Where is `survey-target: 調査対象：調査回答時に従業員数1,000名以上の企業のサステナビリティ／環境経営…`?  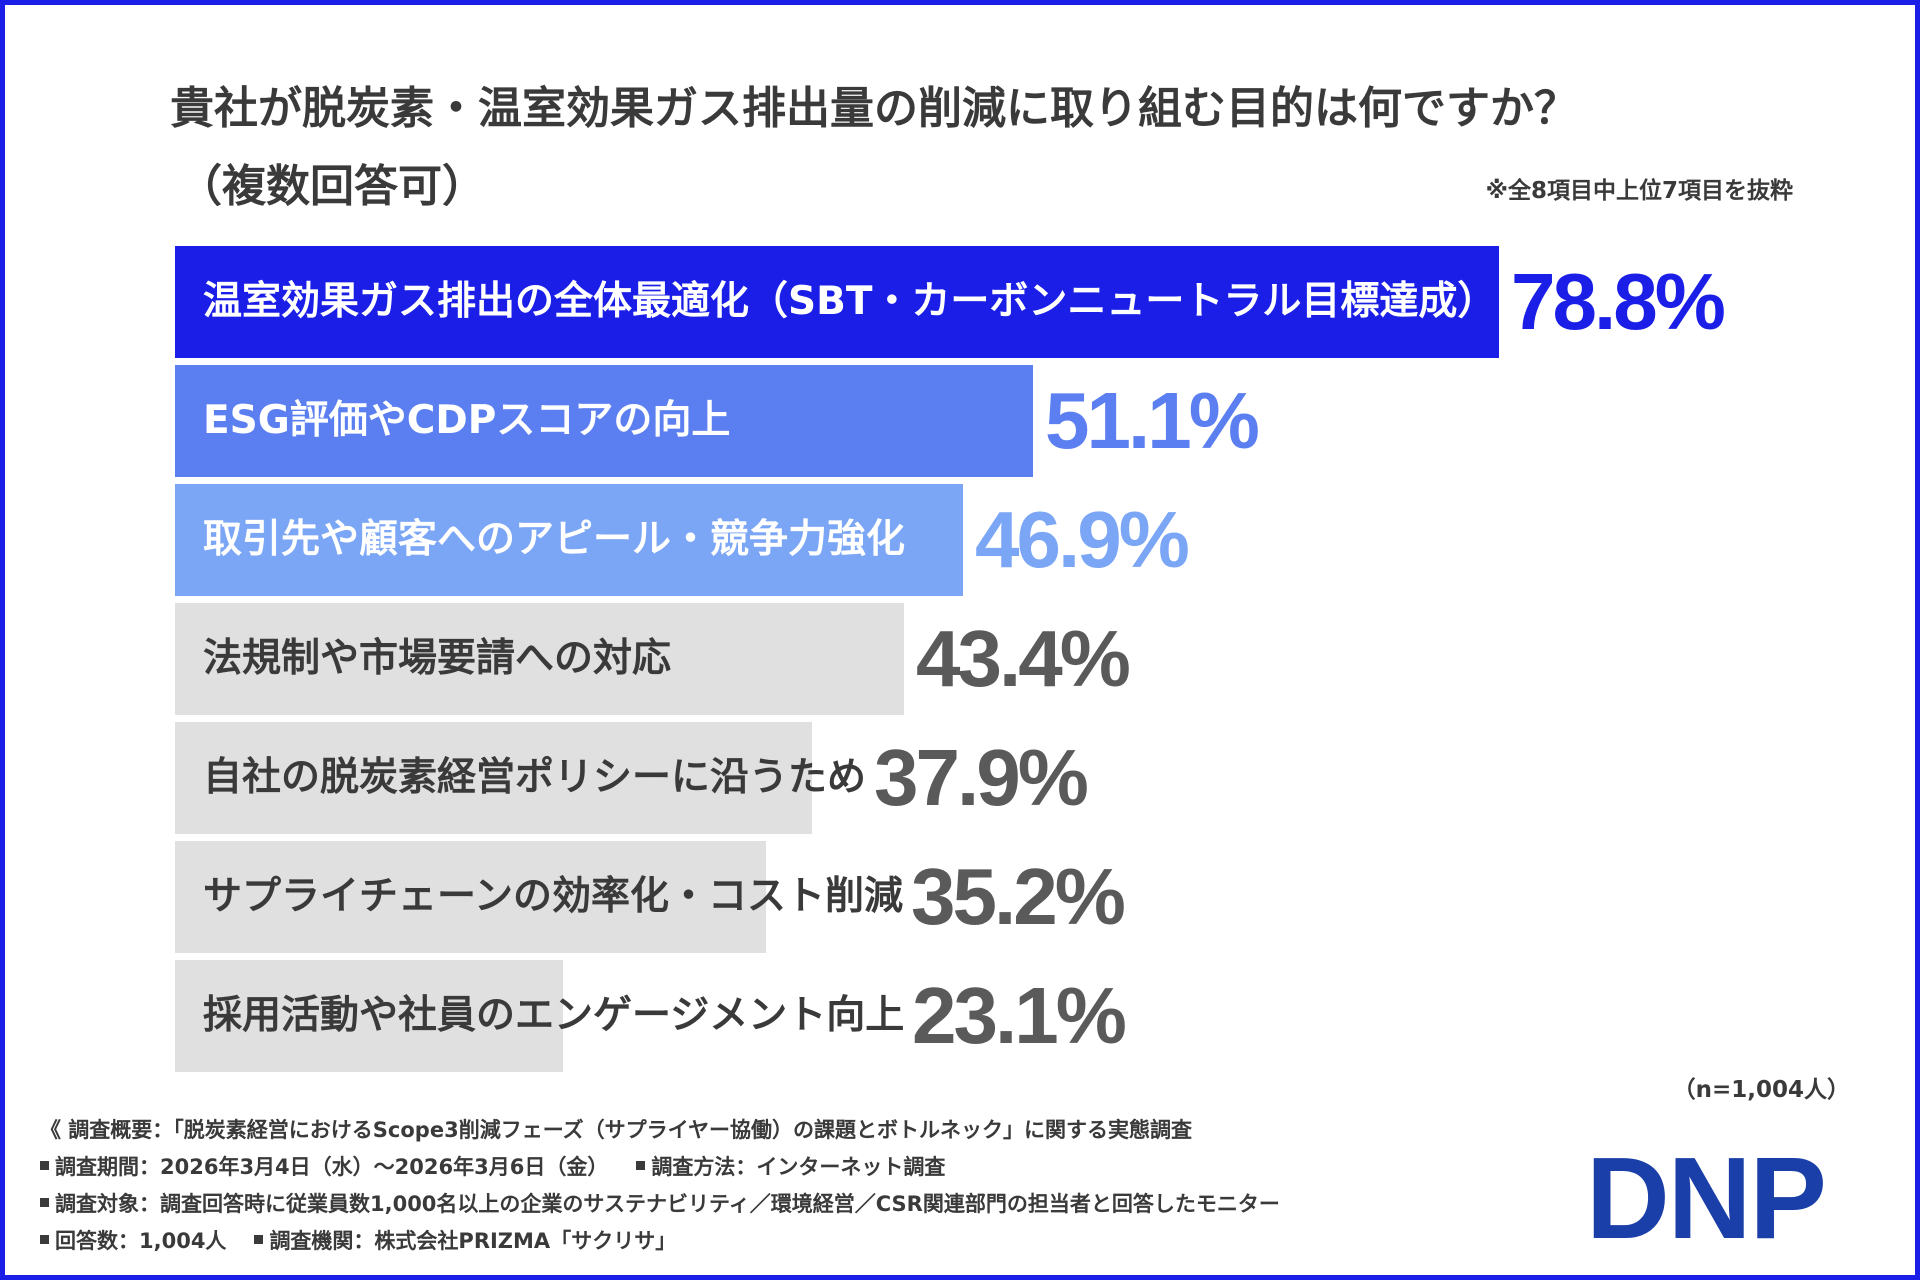 survey-target: 調査対象：調査回答時に従業員数1,000名以上の企業のサステナビリティ／環境経営… is located at coordinates (667, 1204).